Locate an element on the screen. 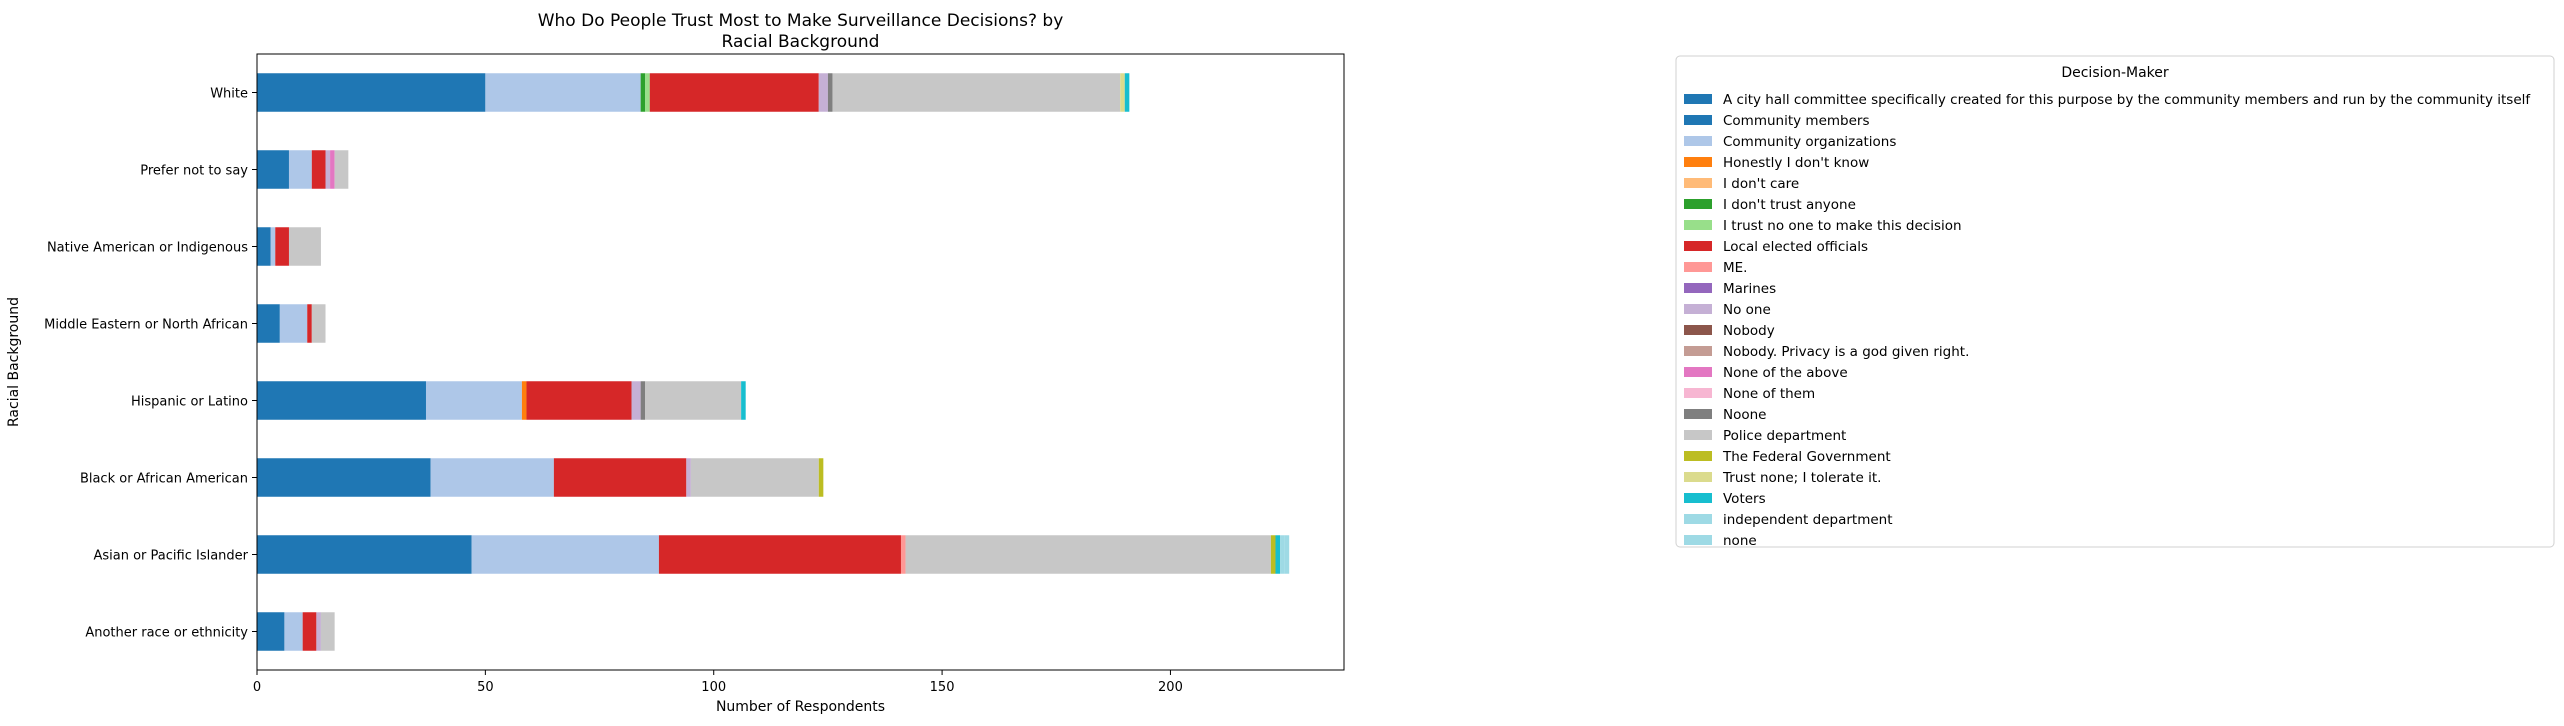 The image size is (2564, 726). legend-entry: Nobody is located at coordinates (1749, 331).